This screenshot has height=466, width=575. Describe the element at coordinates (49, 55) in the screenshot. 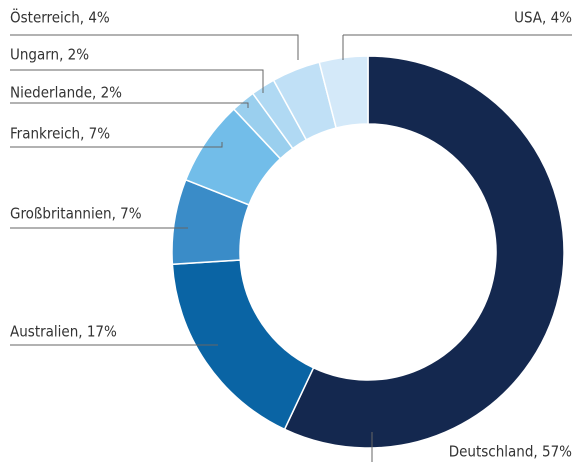

I see `slice-label: Ungarn, 2%` at that location.